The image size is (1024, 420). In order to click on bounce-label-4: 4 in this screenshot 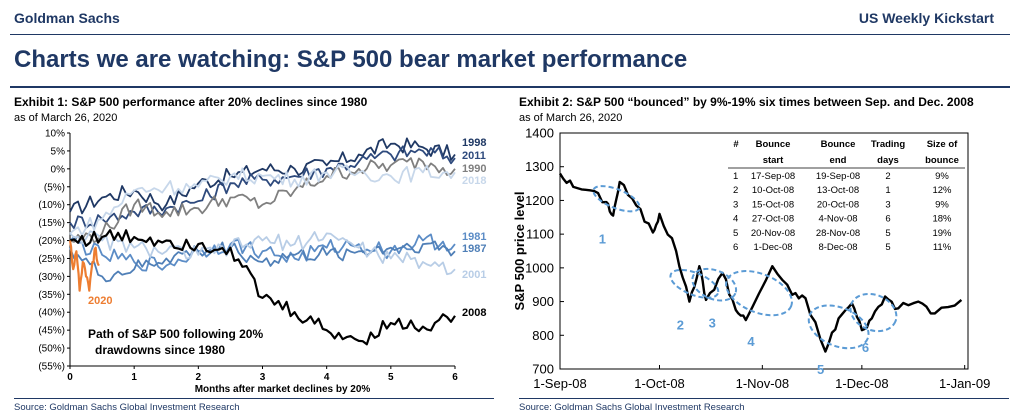, I will do `click(751, 341)`.